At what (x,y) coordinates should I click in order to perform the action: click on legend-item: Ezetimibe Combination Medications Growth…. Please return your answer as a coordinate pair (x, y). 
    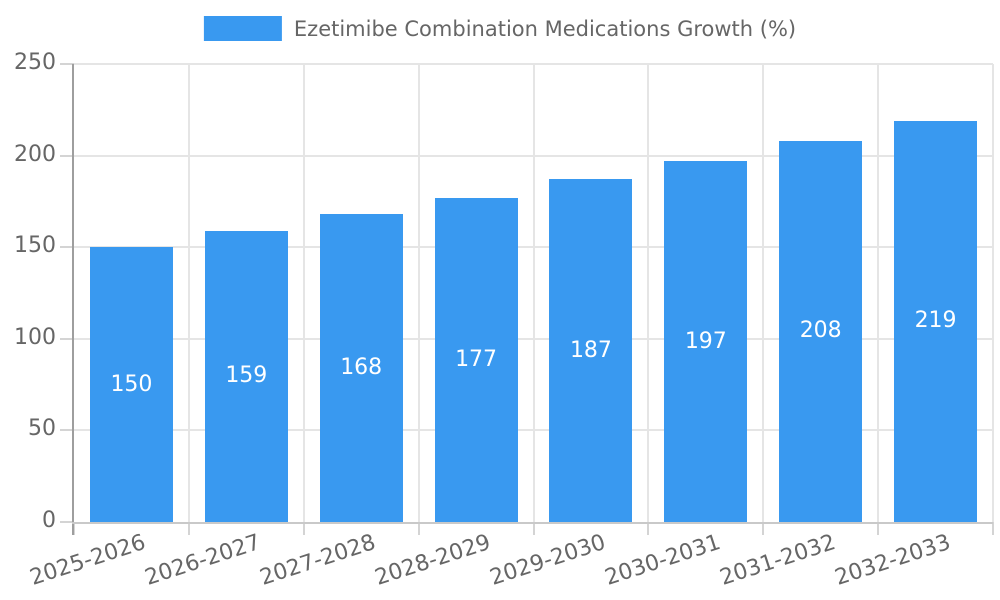
    Looking at the image, I should click on (500, 28).